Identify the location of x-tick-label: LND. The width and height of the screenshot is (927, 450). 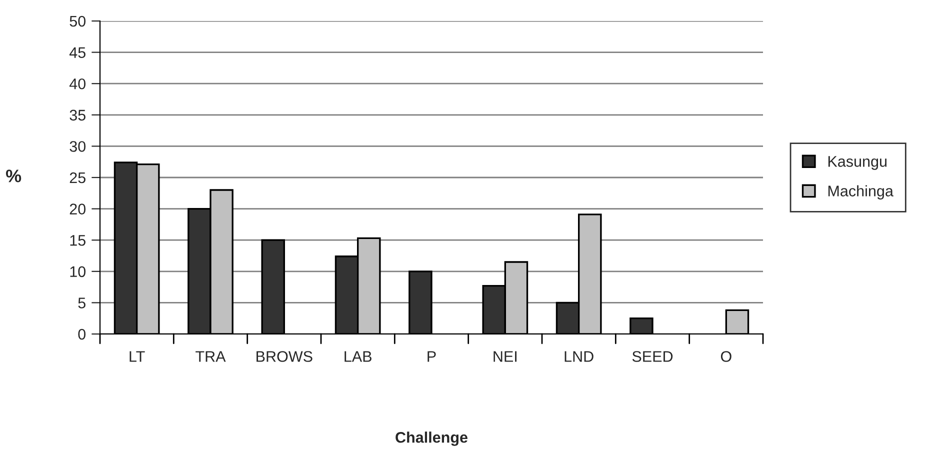
(579, 356).